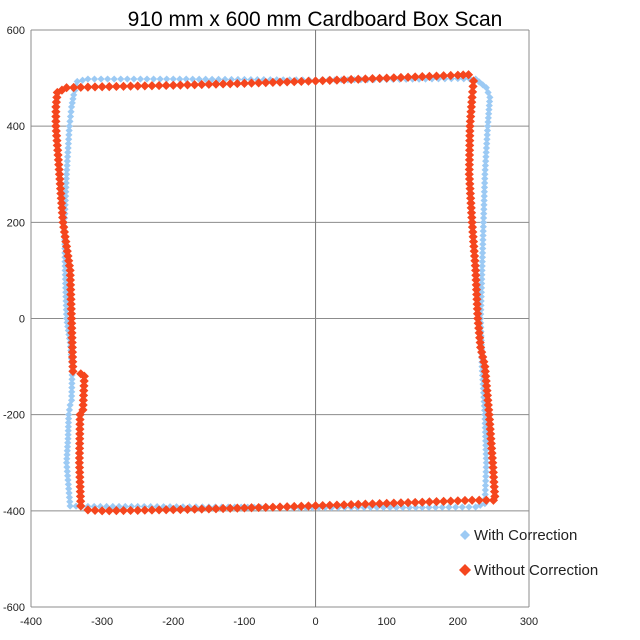 This screenshot has width=640, height=640. What do you see at coordinates (14, 416) in the screenshot?
I see `y-tick-label: -200` at bounding box center [14, 416].